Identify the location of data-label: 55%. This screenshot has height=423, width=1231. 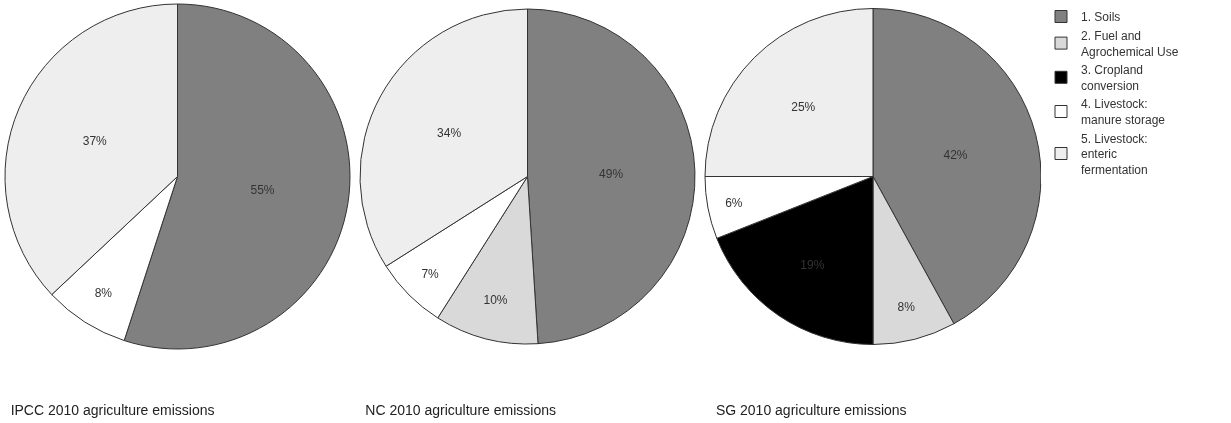
(262, 189).